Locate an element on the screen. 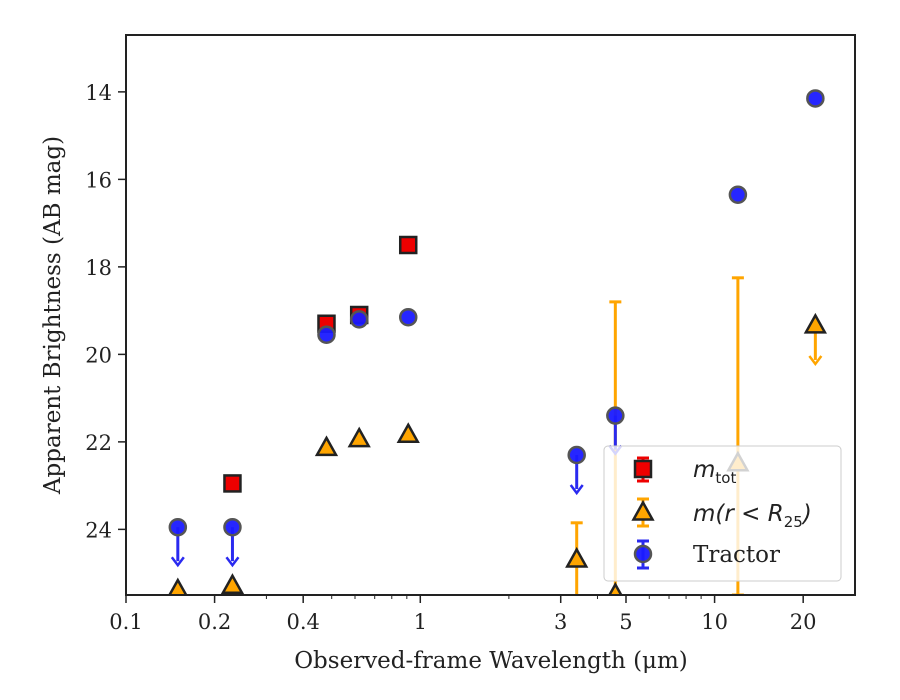  y-tick-label-0: 14 is located at coordinates (98, 93).